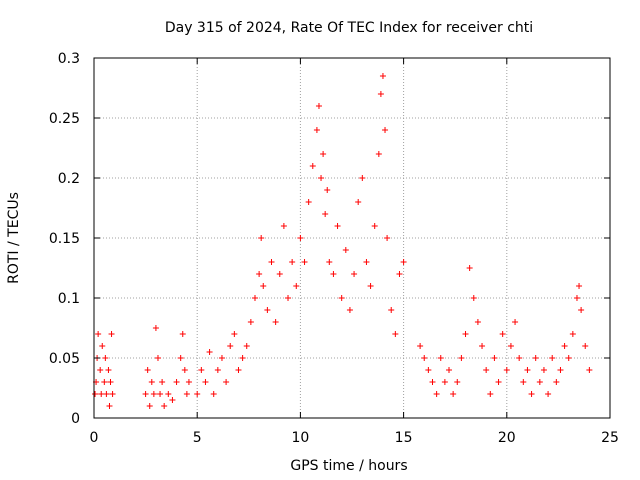 Image resolution: width=640 pixels, height=480 pixels. I want to click on y-tick-label: 0.2, so click(69, 179).